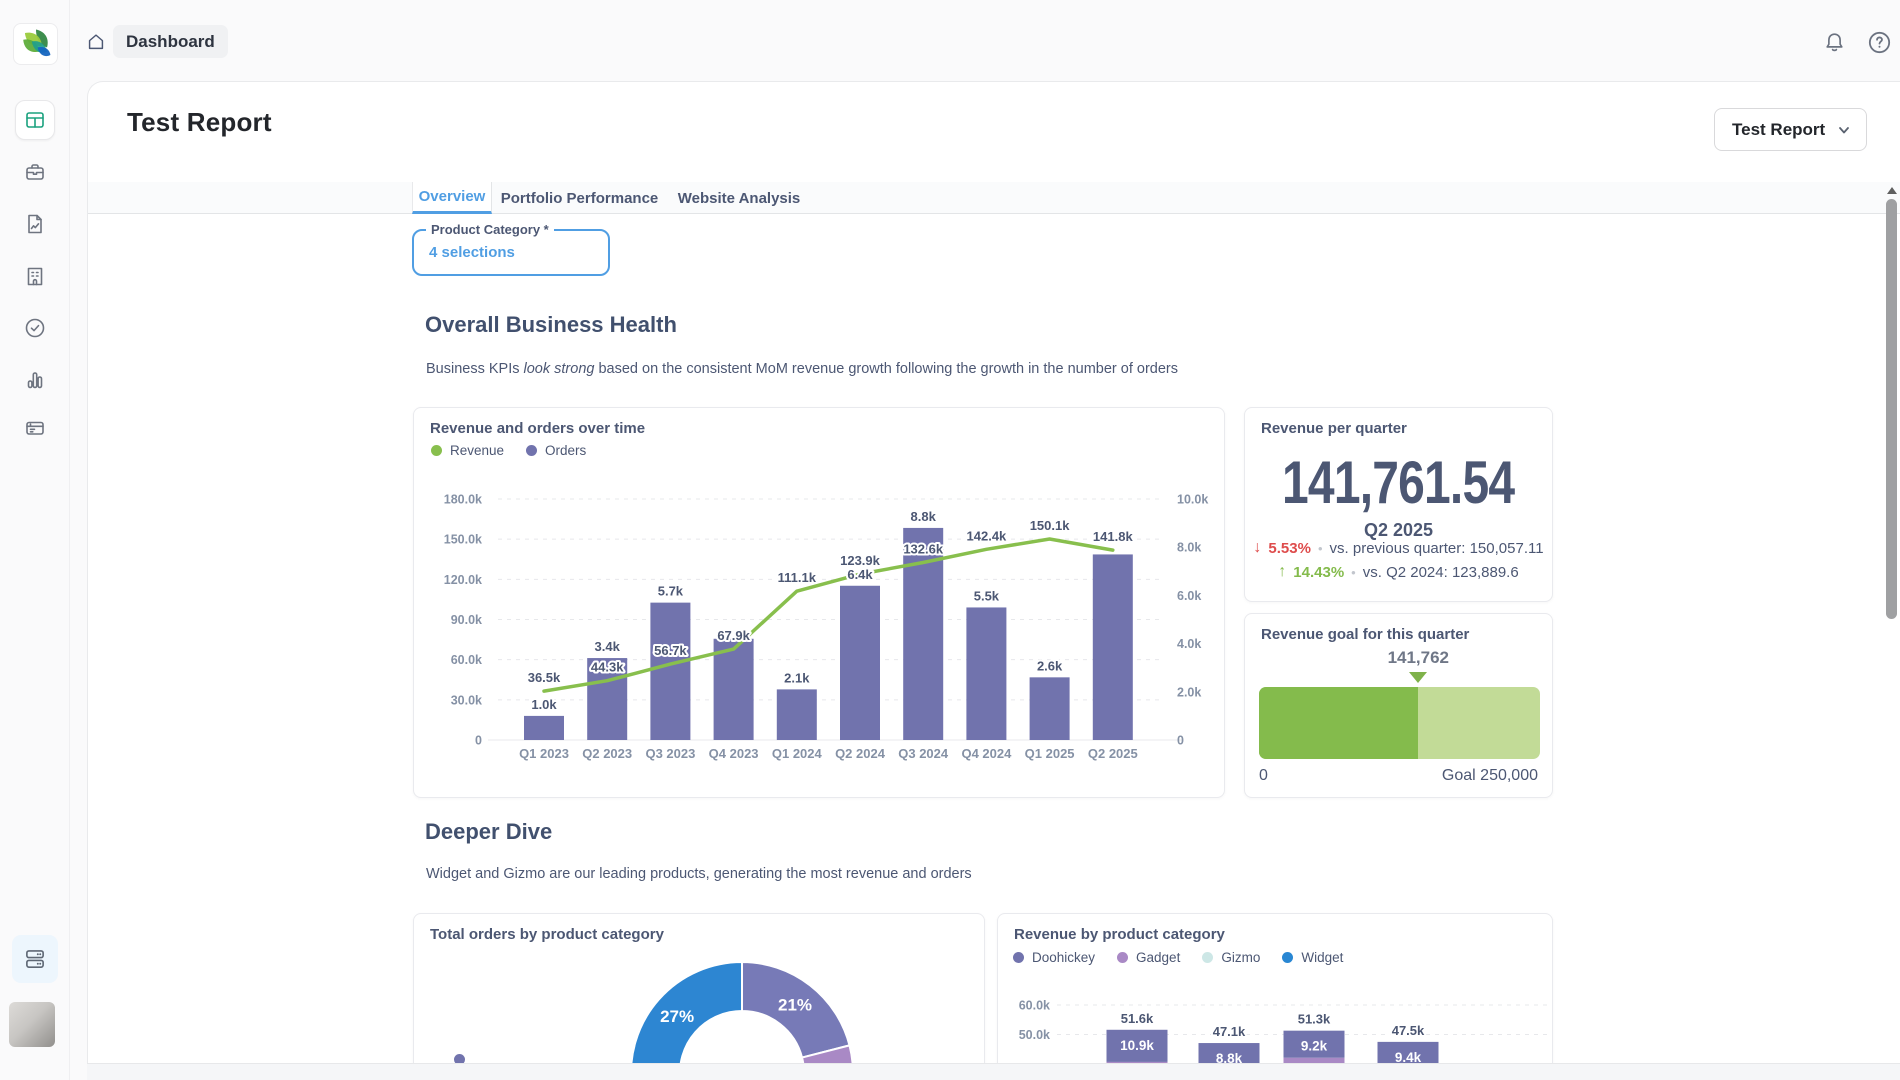 Image resolution: width=1900 pixels, height=1080 pixels. I want to click on horizontal-scroll-track, so click(993, 1071).